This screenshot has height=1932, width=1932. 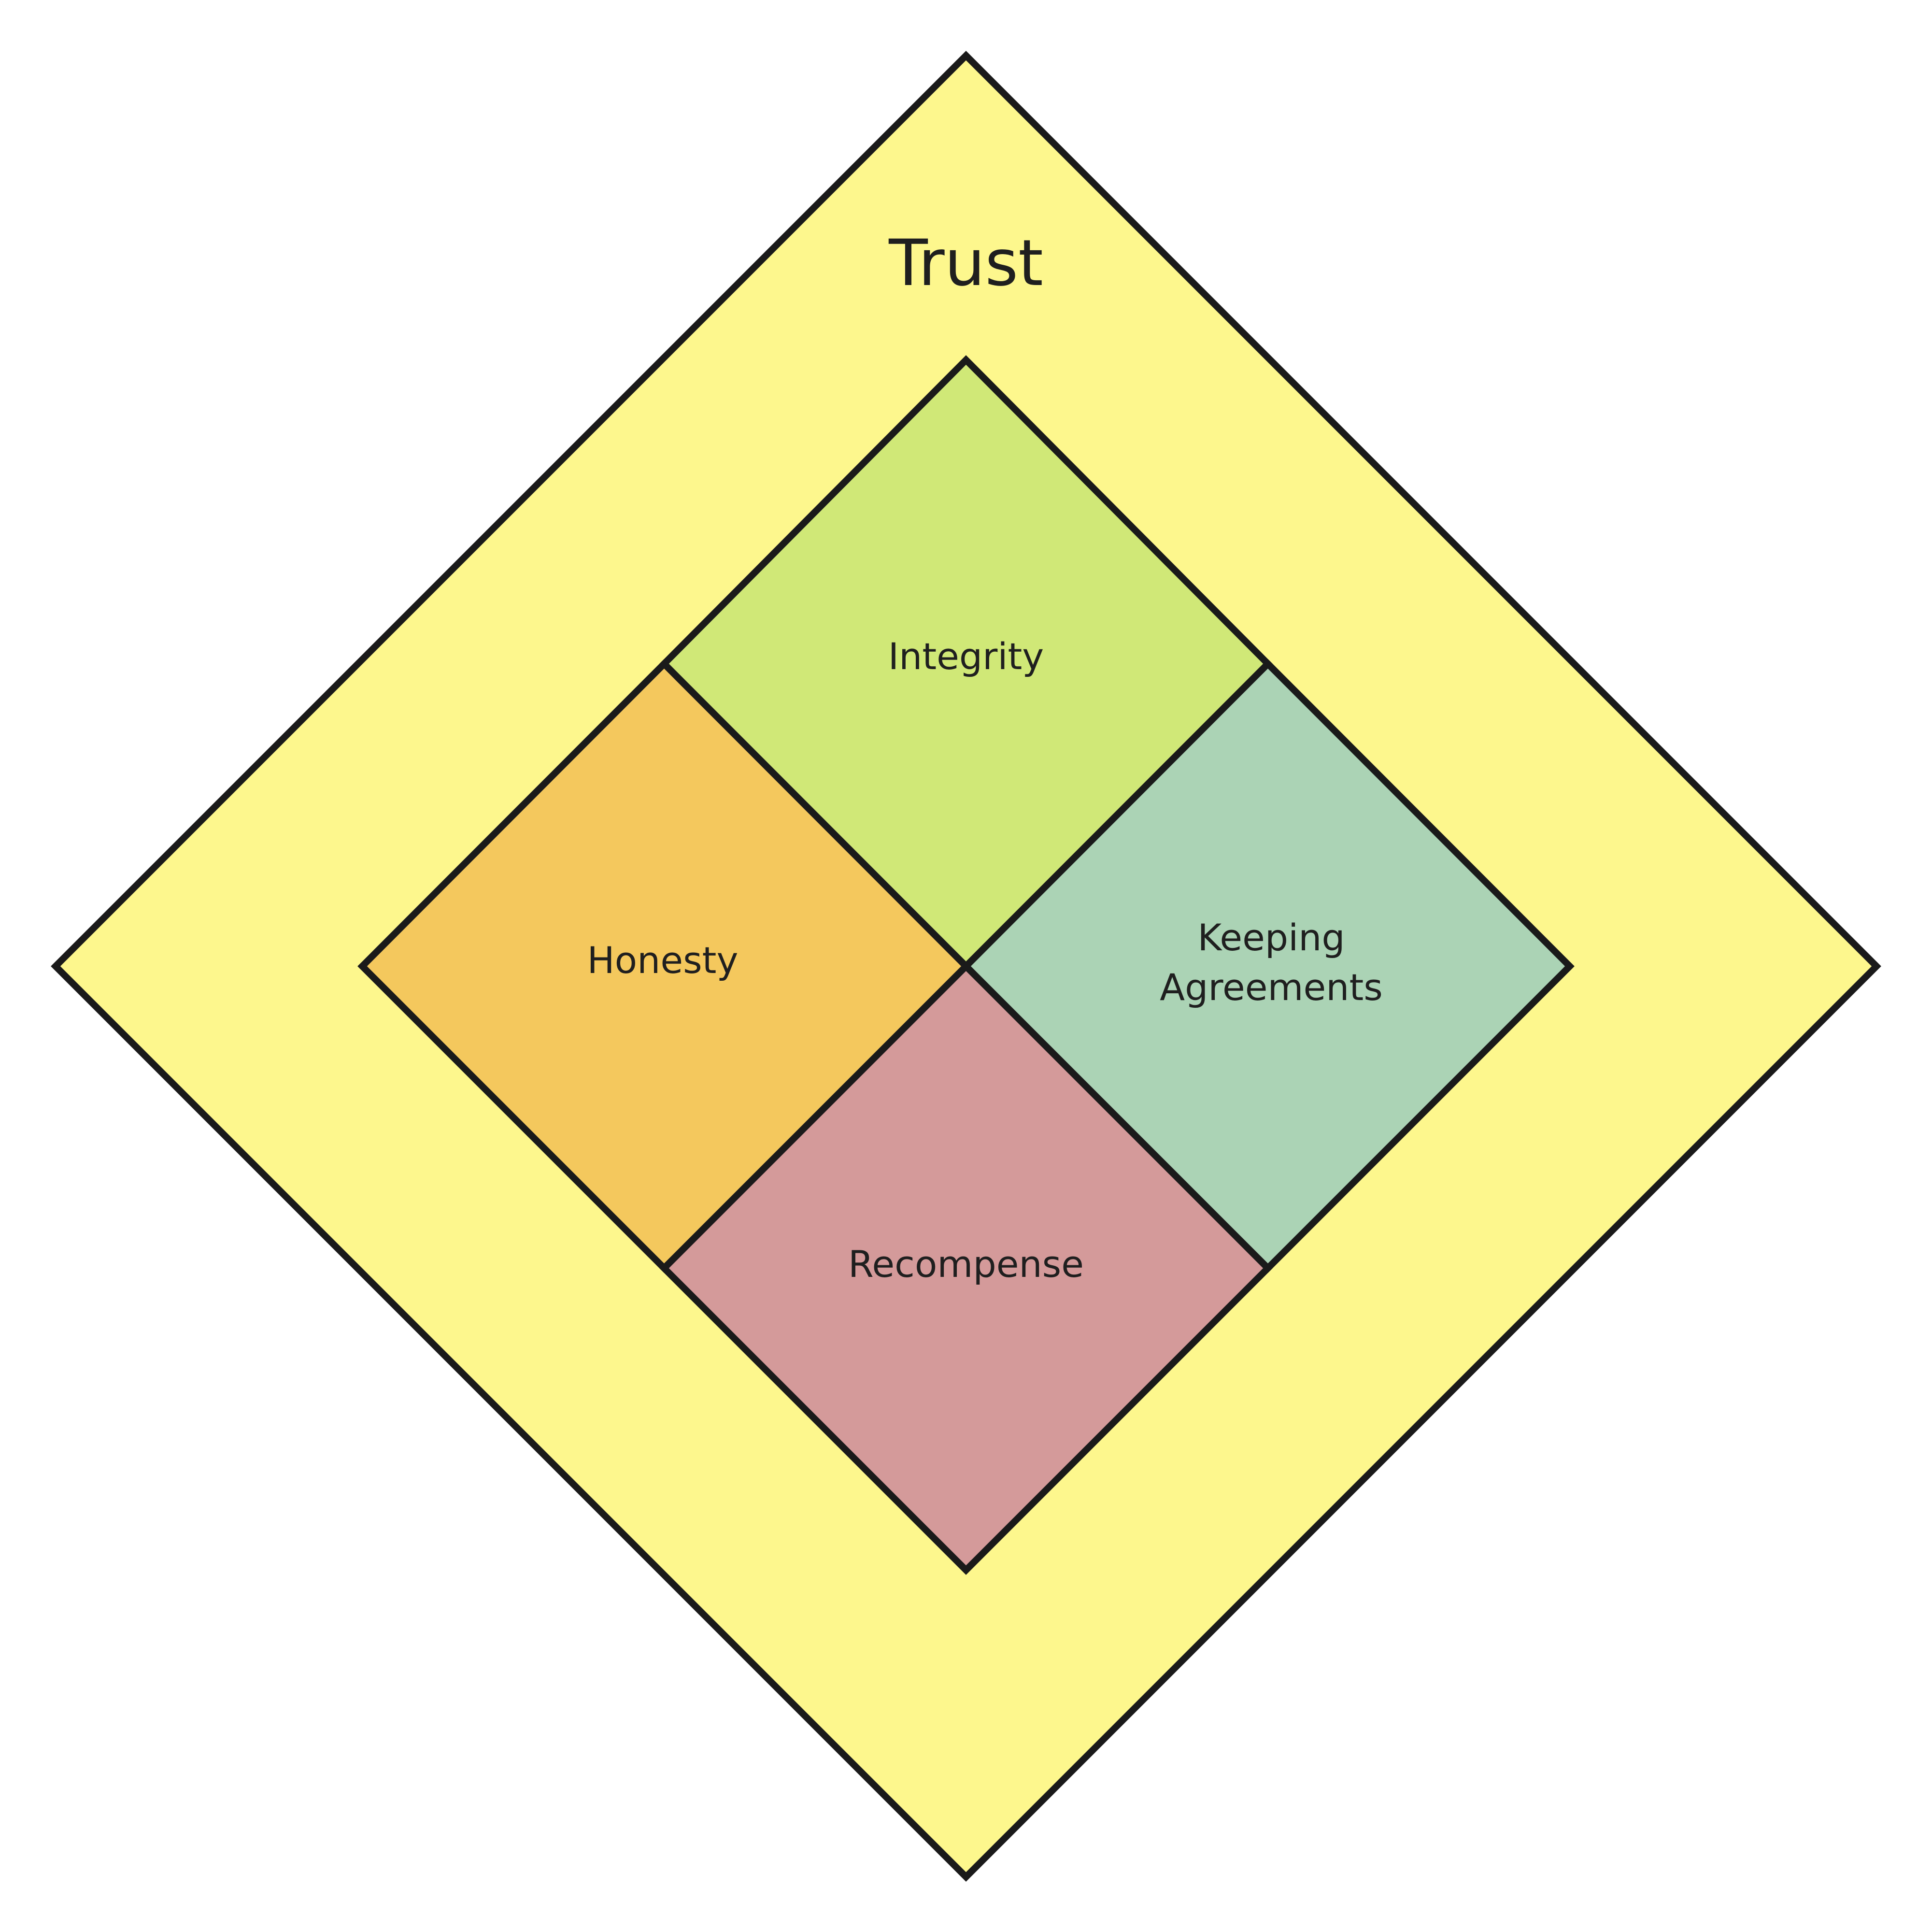 What do you see at coordinates (965, 264) in the screenshot?
I see `trust-title: Trust` at bounding box center [965, 264].